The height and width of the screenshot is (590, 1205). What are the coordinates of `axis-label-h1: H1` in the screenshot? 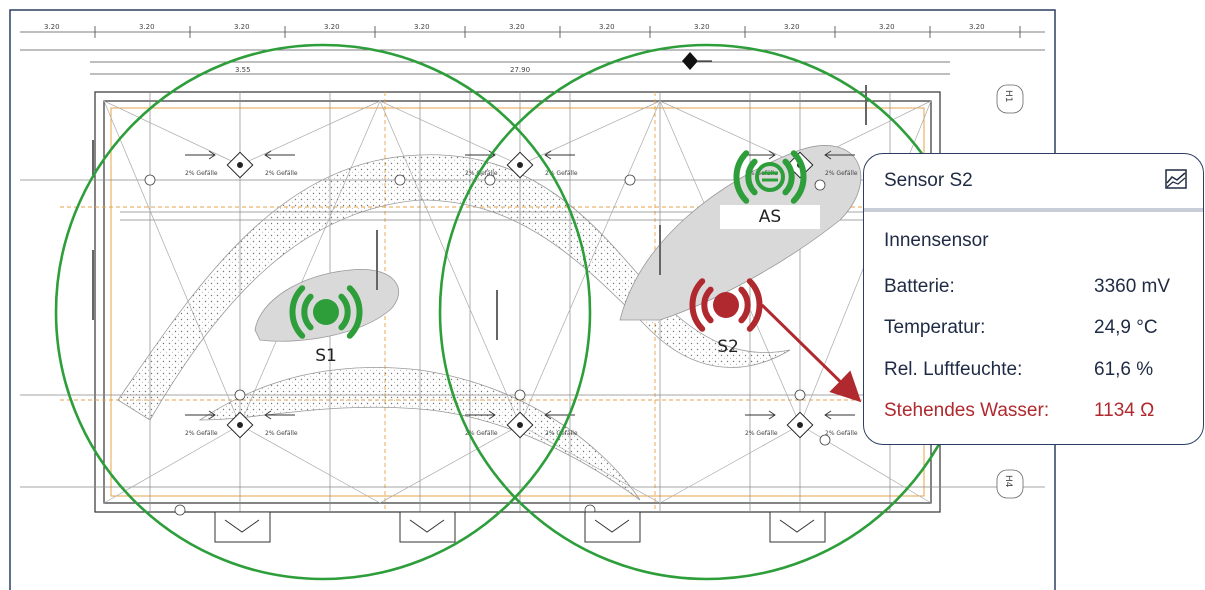 It's located at (1008, 96).